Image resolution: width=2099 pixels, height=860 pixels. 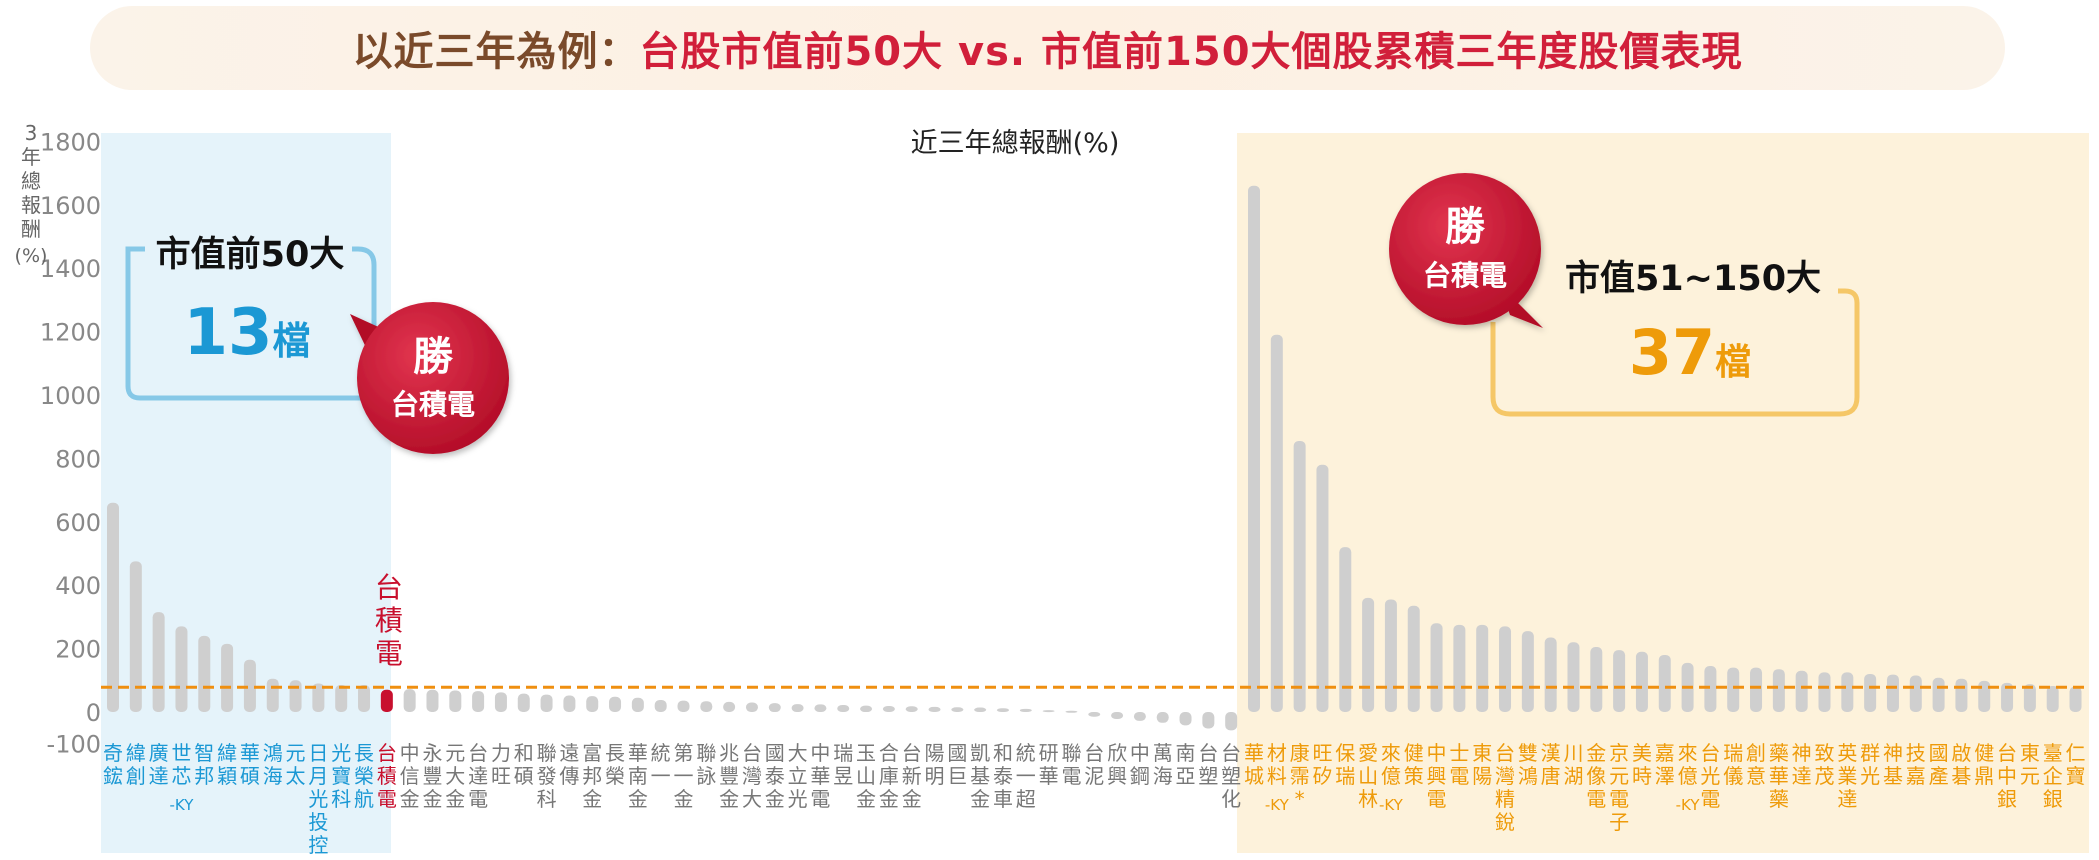 What do you see at coordinates (615, 764) in the screenshot?
I see `category-label: 長榮` at bounding box center [615, 764].